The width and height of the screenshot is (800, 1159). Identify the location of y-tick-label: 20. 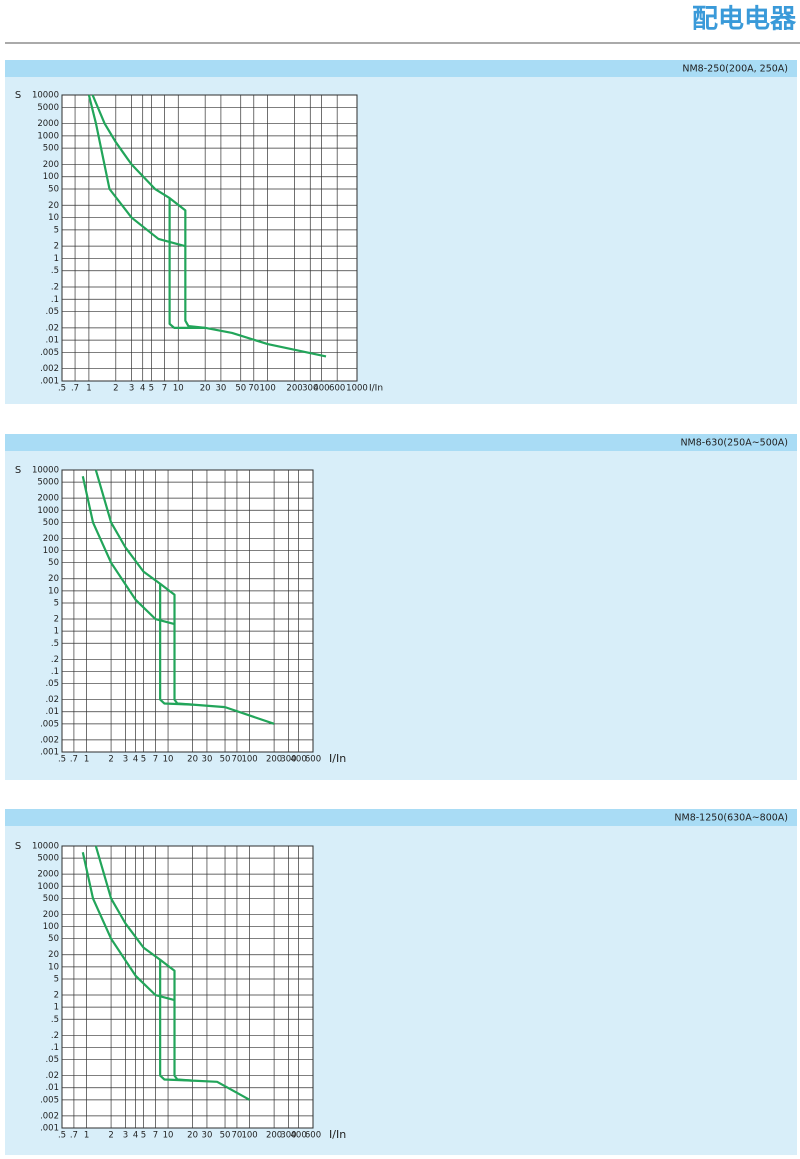
(53, 579).